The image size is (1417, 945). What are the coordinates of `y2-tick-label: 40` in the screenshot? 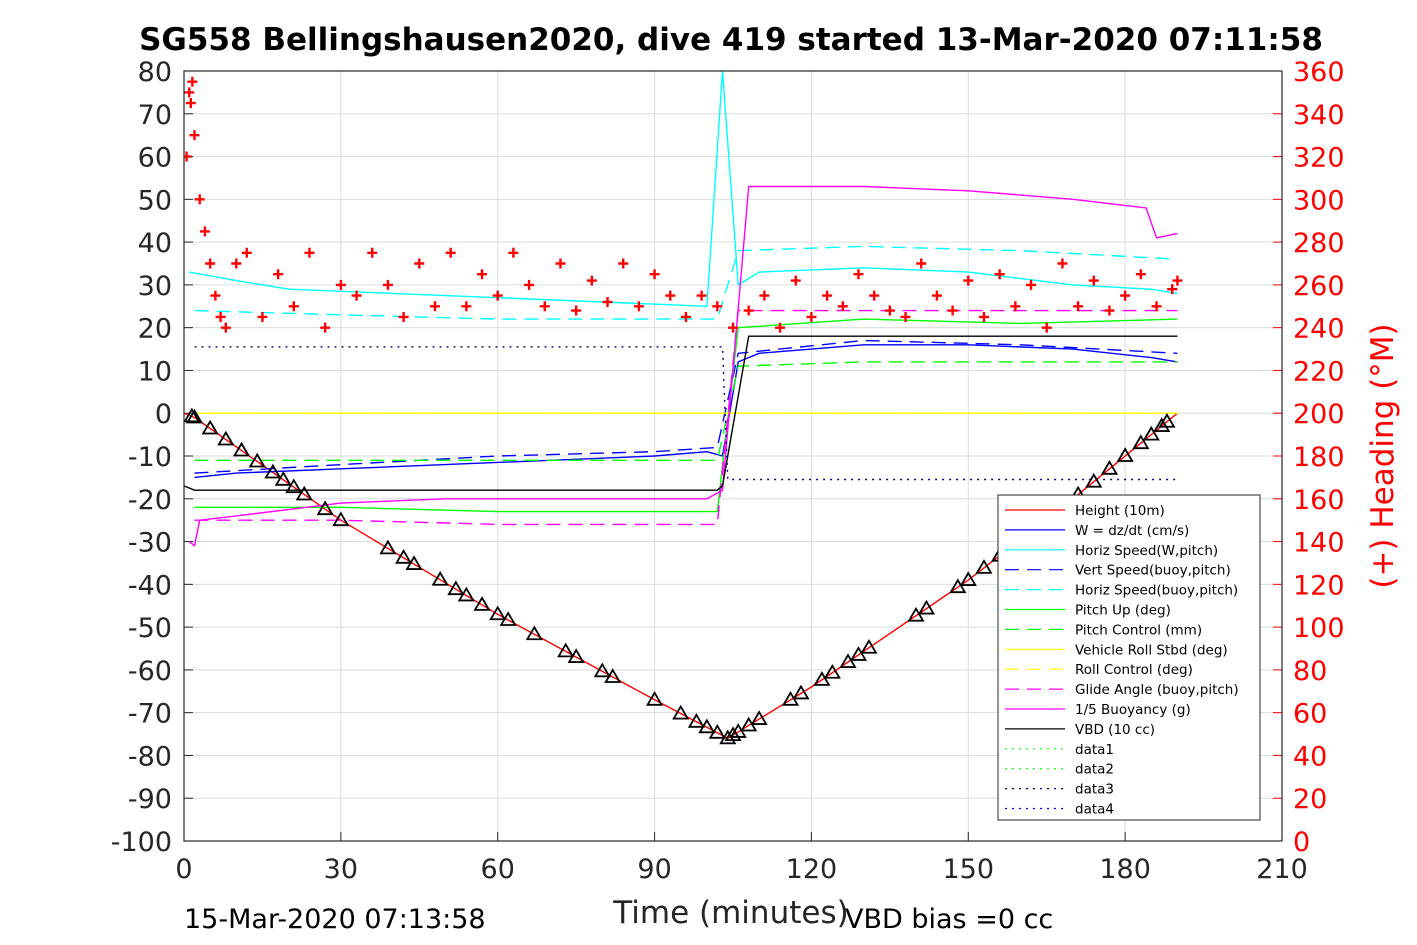 It's located at (1310, 756).